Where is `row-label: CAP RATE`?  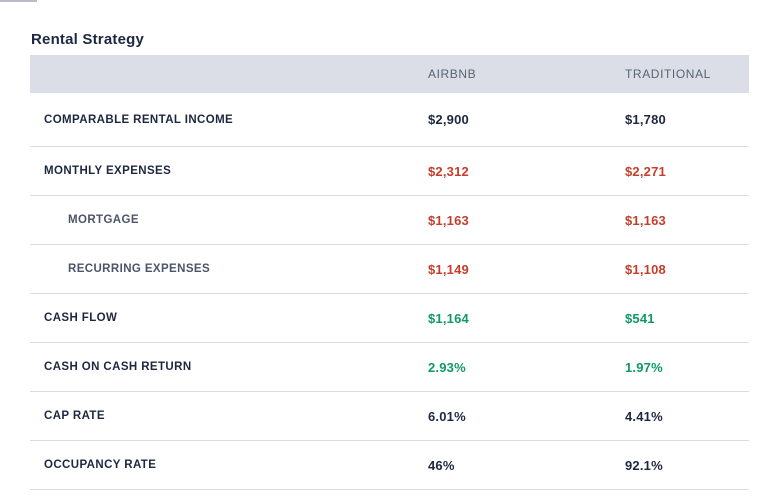 row-label: CAP RATE is located at coordinates (74, 416).